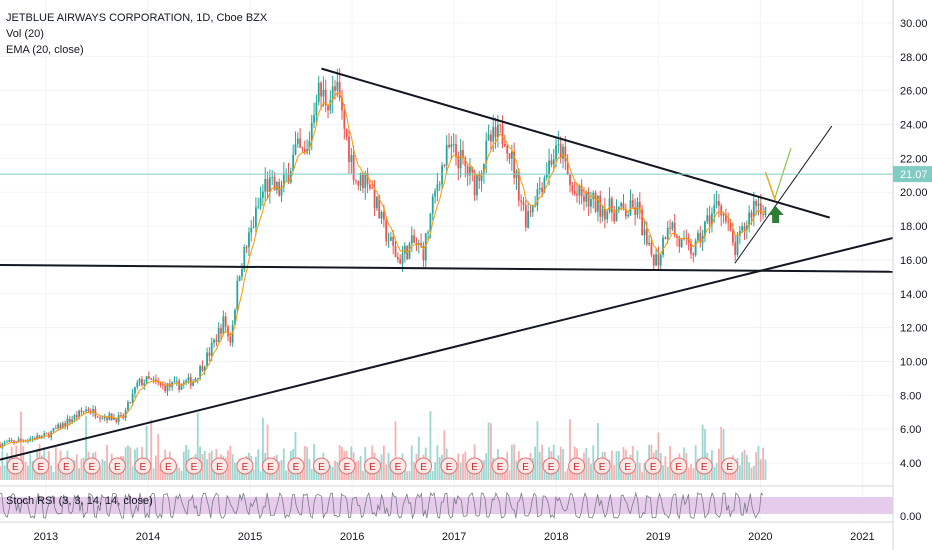 The height and width of the screenshot is (550, 932). Describe the element at coordinates (914, 24) in the screenshot. I see `y-tick-label: 30.00` at that location.